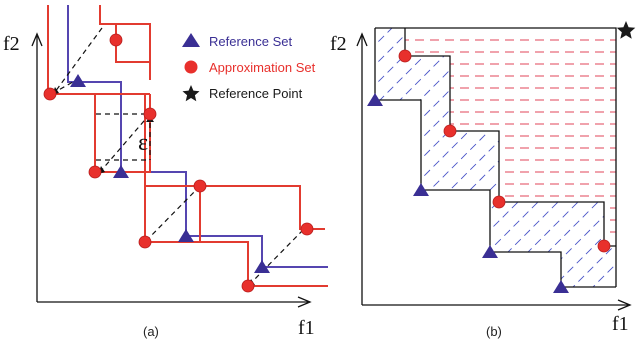 The image size is (637, 342). What do you see at coordinates (626, 30) in the screenshot?
I see `reference-point-star-icon` at bounding box center [626, 30].